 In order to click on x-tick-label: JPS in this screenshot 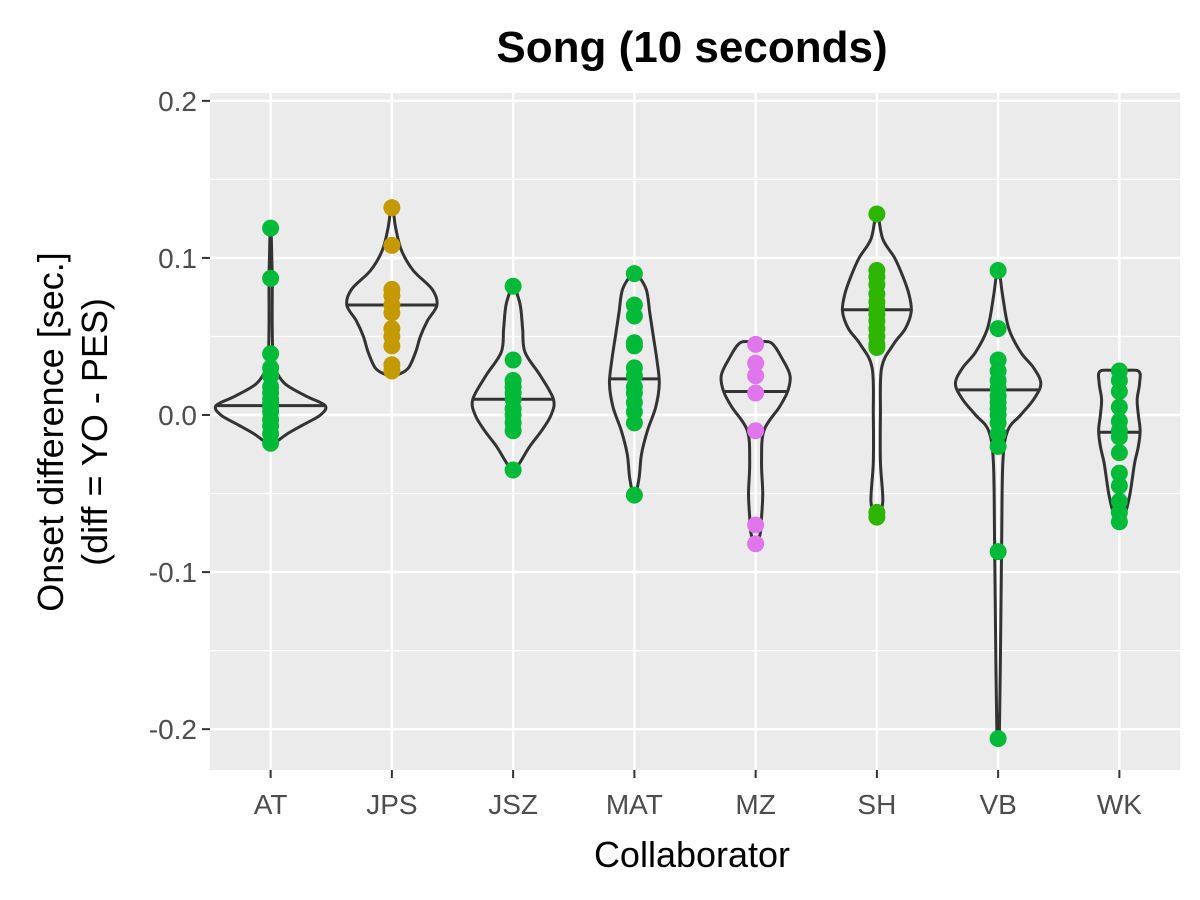, I will do `click(391, 804)`.